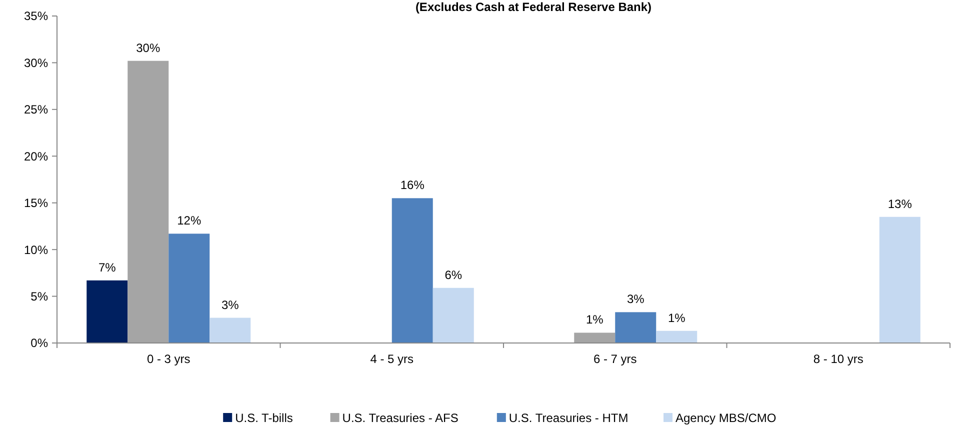 The width and height of the screenshot is (959, 431). What do you see at coordinates (838, 359) in the screenshot?
I see `x-tick-label: 8 - 10 yrs` at bounding box center [838, 359].